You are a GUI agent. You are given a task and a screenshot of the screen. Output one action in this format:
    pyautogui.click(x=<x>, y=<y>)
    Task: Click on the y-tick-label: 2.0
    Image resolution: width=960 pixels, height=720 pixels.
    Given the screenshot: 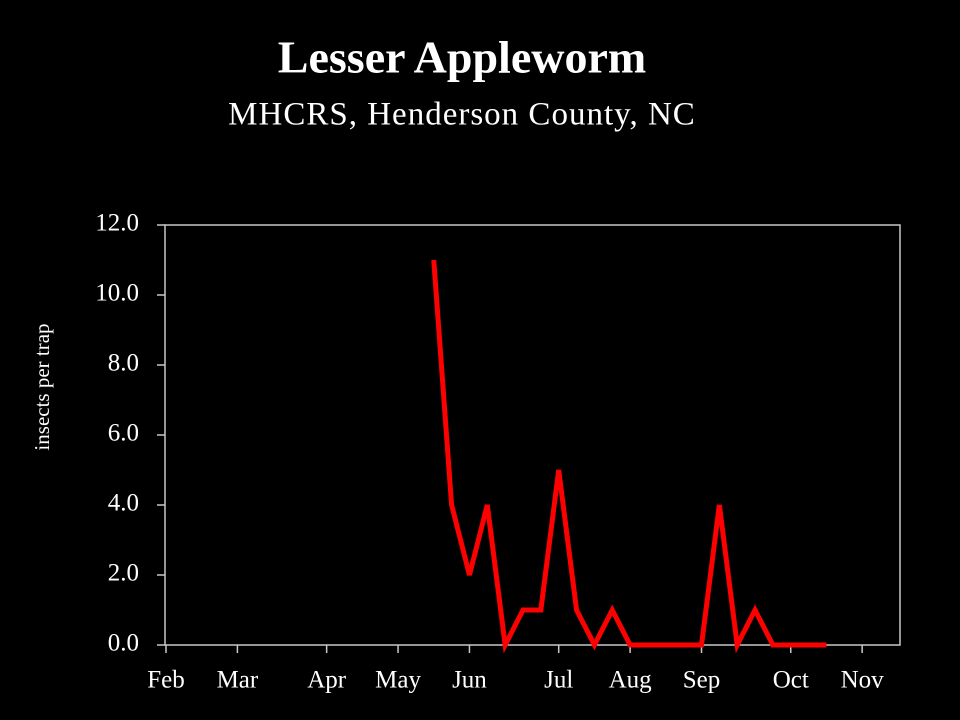 What is the action you would take?
    pyautogui.click(x=123, y=573)
    